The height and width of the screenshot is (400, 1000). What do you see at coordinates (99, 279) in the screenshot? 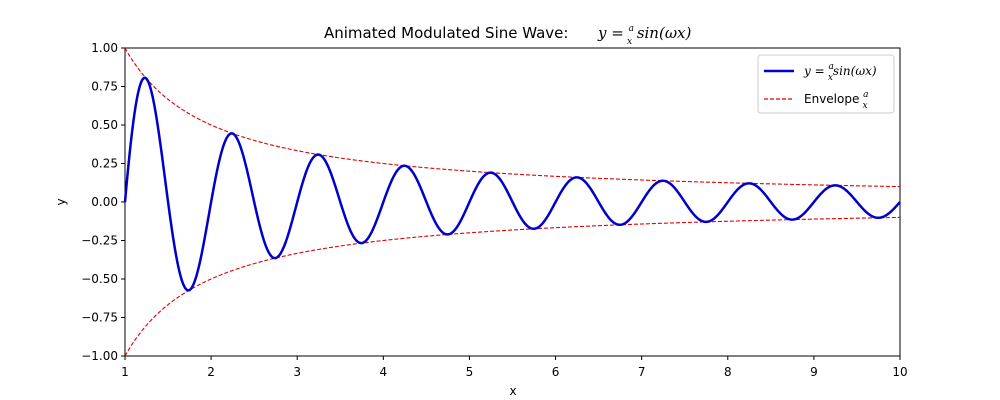
I see `y-tick-label: −0.50` at bounding box center [99, 279].